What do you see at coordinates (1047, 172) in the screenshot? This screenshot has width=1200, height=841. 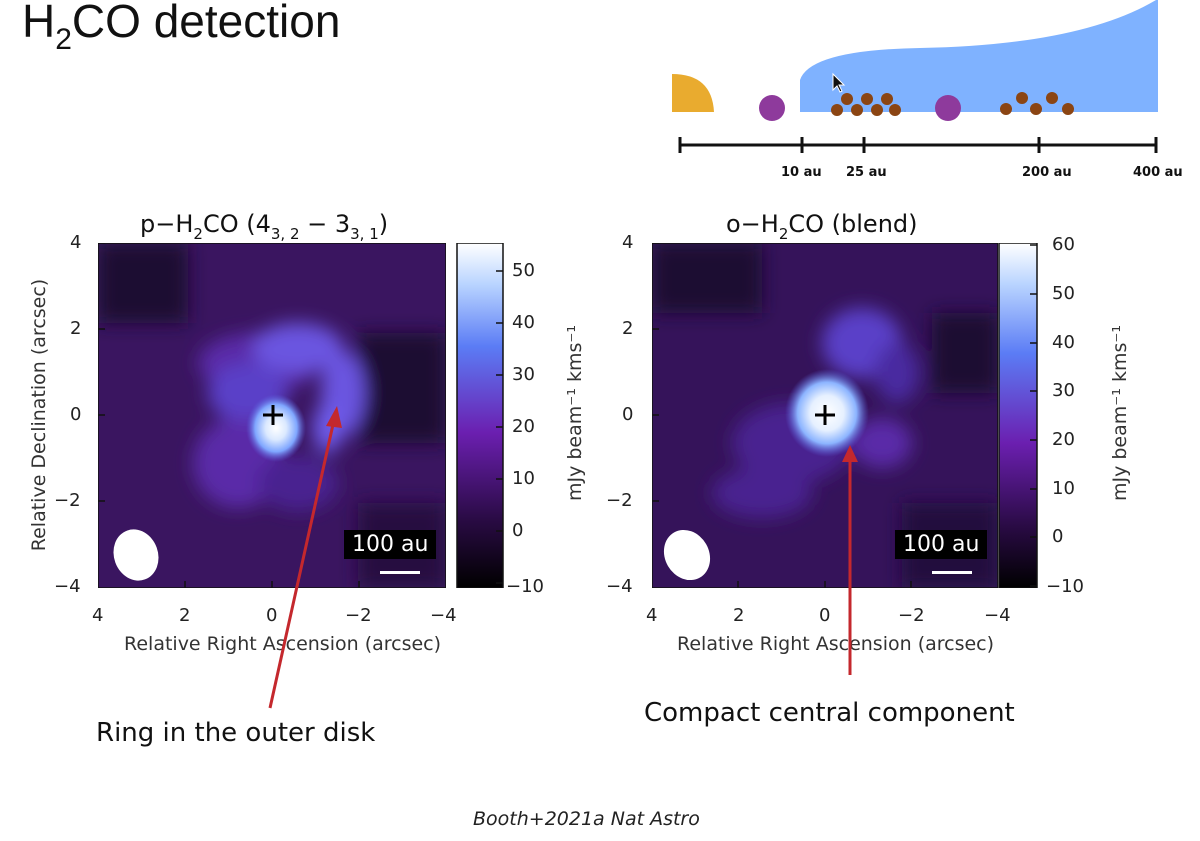 I see `scale-label-200au: 200 au` at bounding box center [1047, 172].